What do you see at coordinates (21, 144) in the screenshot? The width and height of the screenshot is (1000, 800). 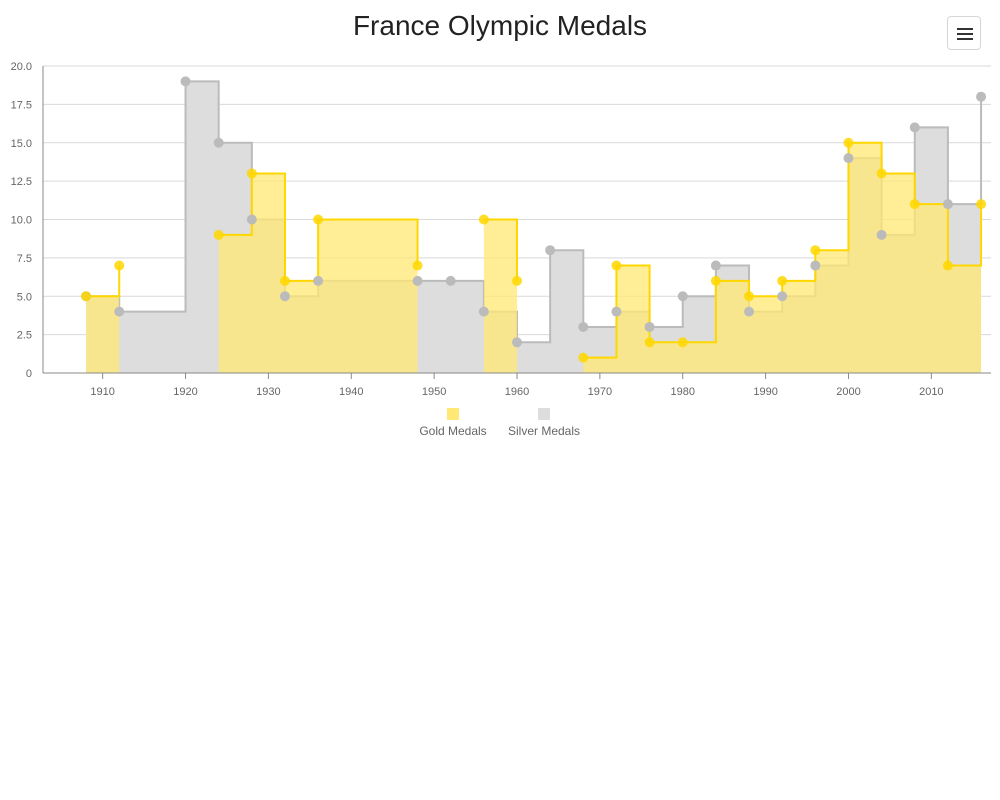 I see `y-tick-label: 15.0` at bounding box center [21, 144].